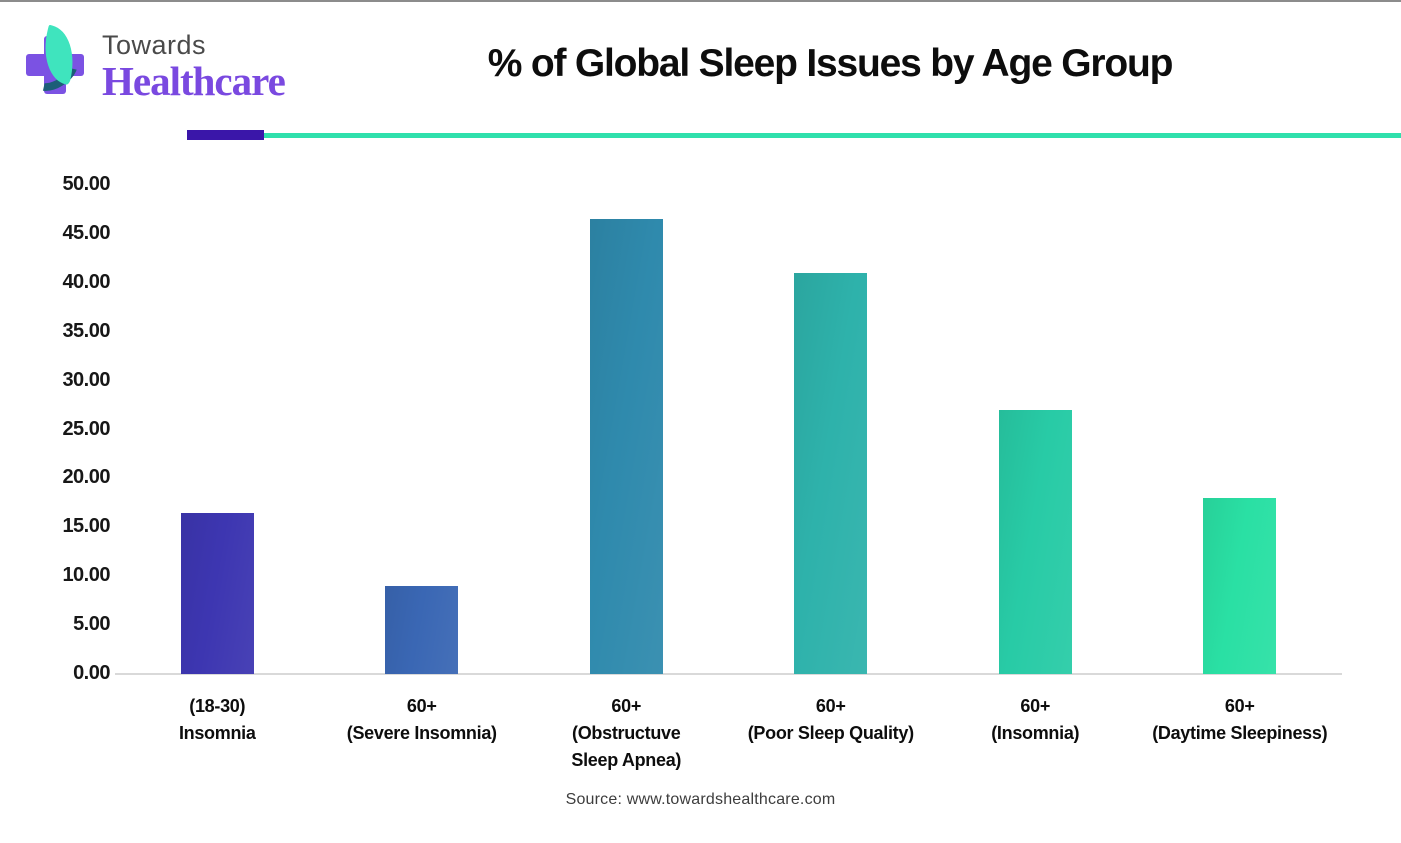  Describe the element at coordinates (154, 45) in the screenshot. I see `logo-towards-text: Towards` at that location.